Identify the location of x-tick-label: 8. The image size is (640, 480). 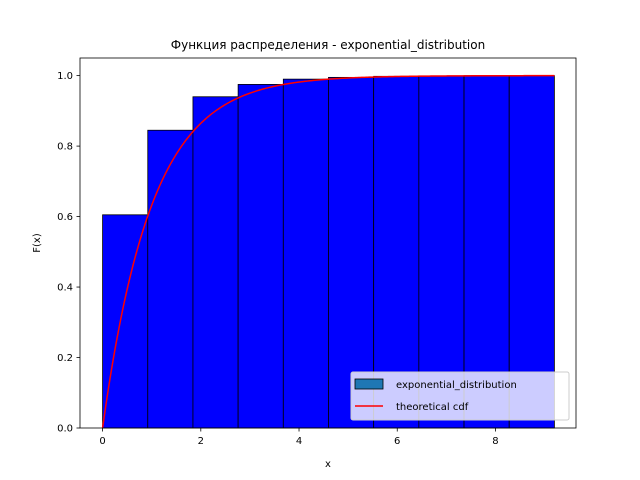
(495, 441).